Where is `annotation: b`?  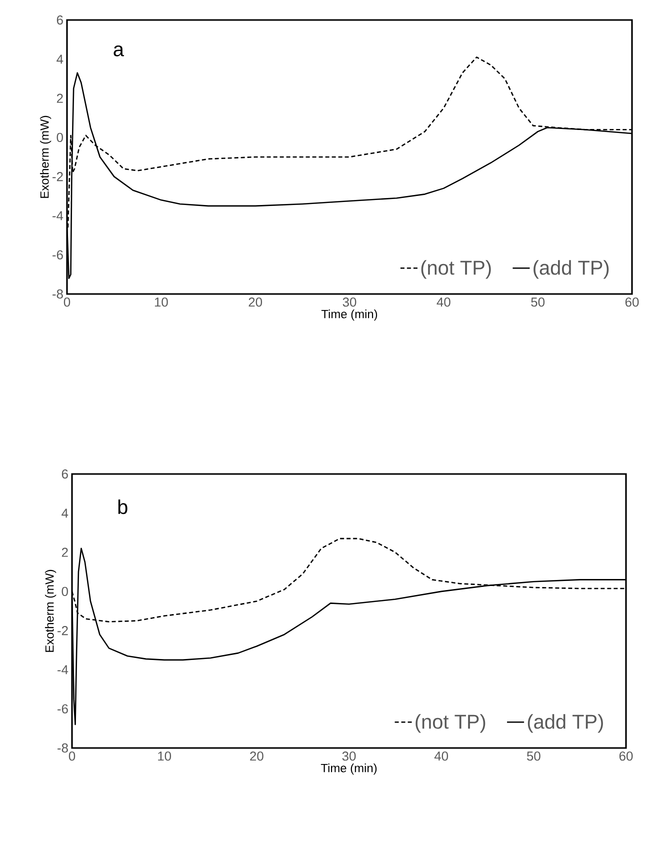 annotation: b is located at coordinates (123, 506).